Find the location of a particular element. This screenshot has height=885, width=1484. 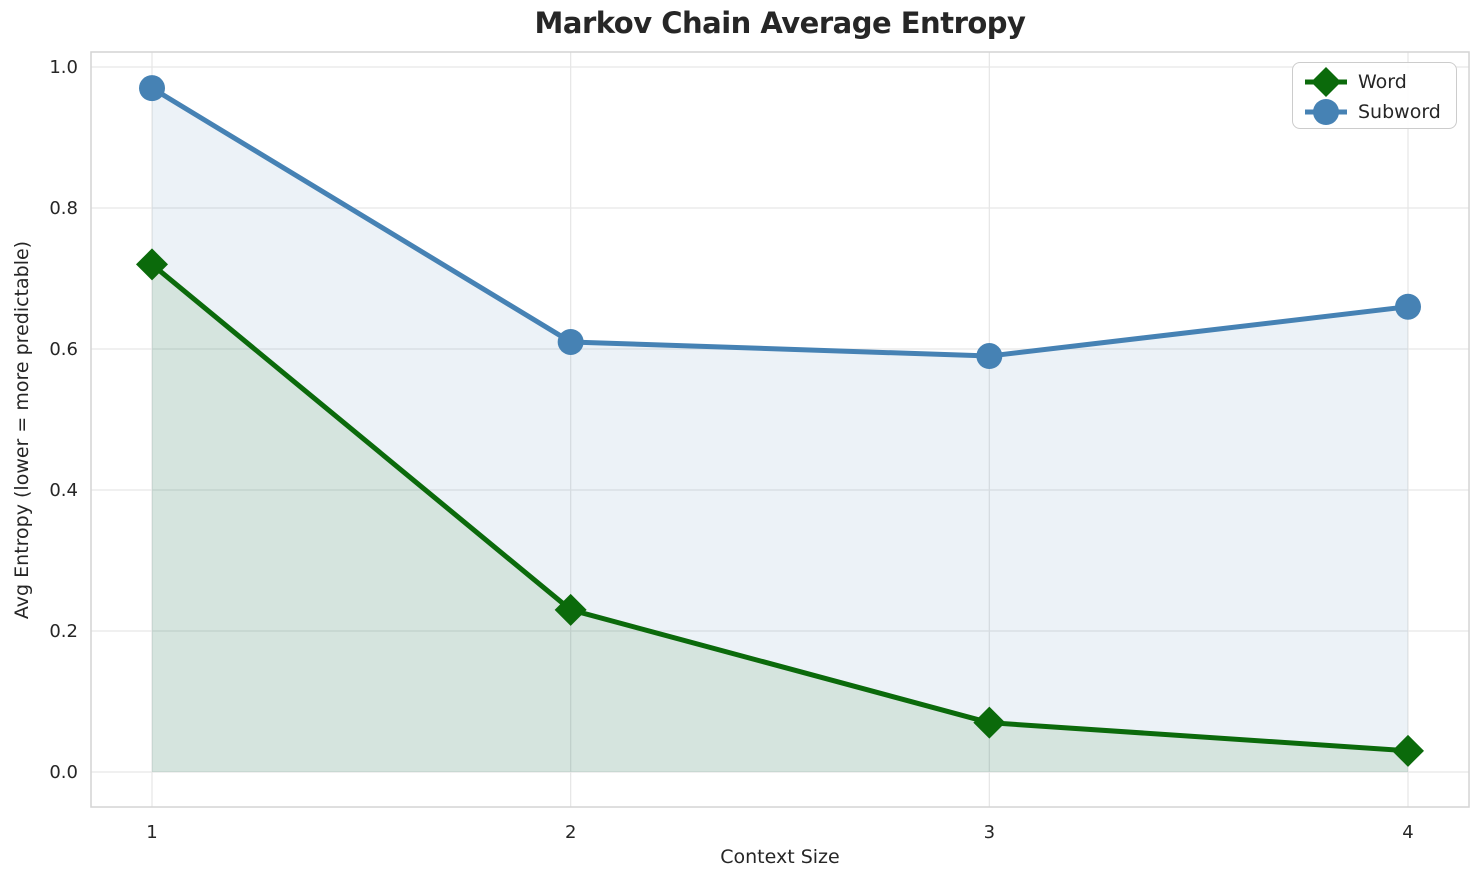

x-tick-label: 4 is located at coordinates (1407, 832).